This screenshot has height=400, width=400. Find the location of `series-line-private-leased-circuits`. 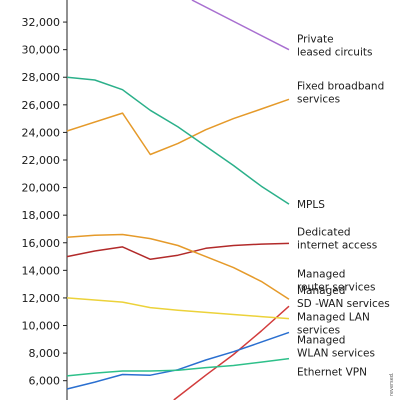

series-line-private-leased-circuits is located at coordinates (240, 25).